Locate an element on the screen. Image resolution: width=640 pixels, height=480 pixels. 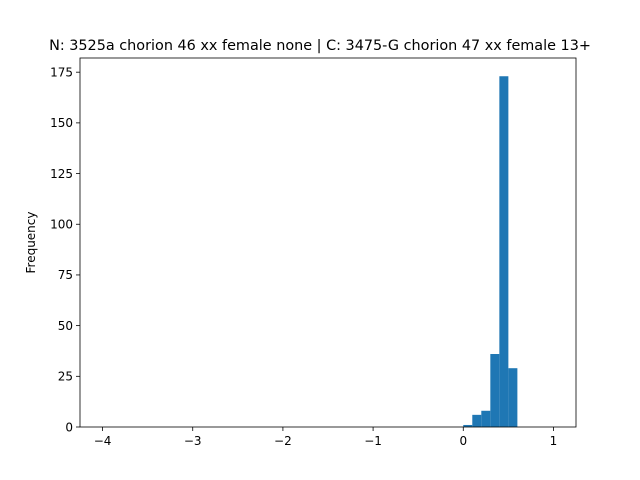
y-tick-label: 125 is located at coordinates (61, 174).